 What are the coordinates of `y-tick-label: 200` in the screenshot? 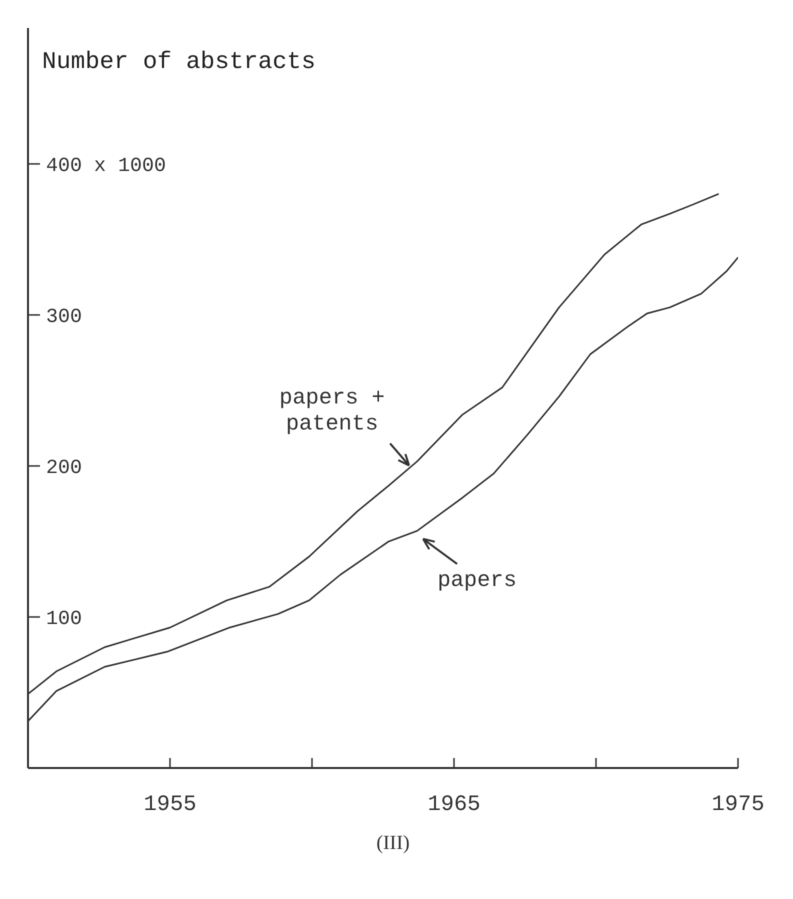 It's located at (64, 468).